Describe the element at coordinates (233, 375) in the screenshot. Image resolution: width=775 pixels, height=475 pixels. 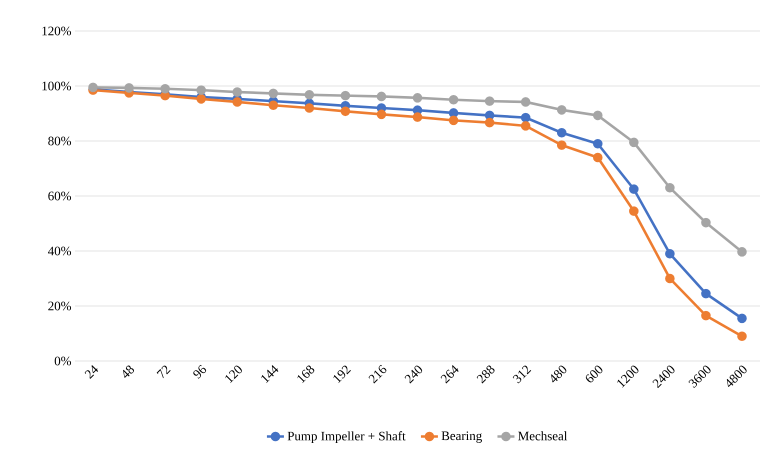
I see `x-tick-label: 120` at that location.